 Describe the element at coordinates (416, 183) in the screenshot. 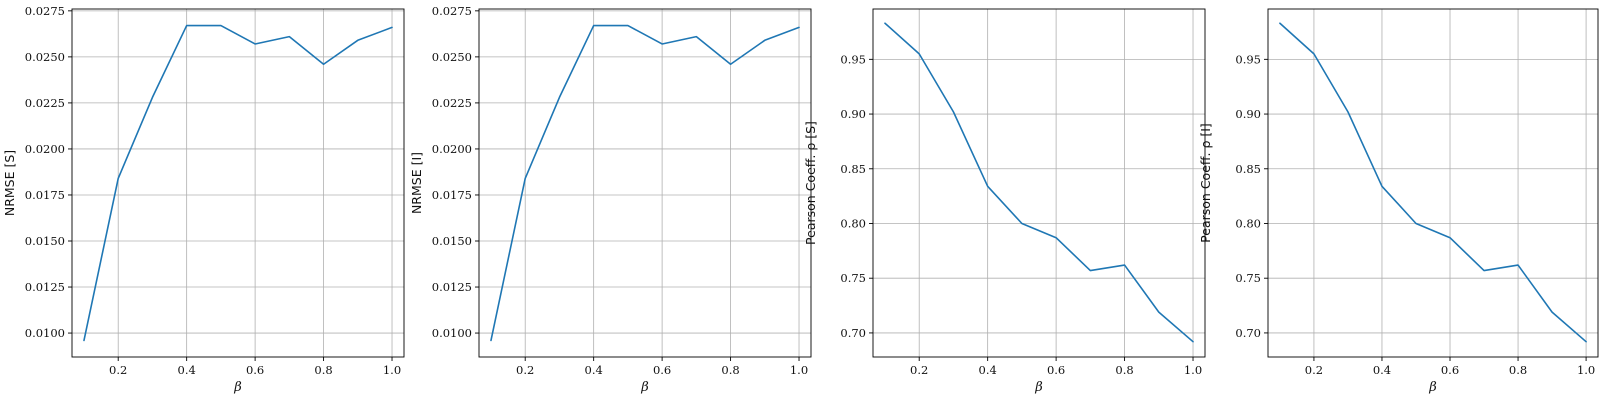

I see `y-axis-label: NRMSE [I]` at that location.